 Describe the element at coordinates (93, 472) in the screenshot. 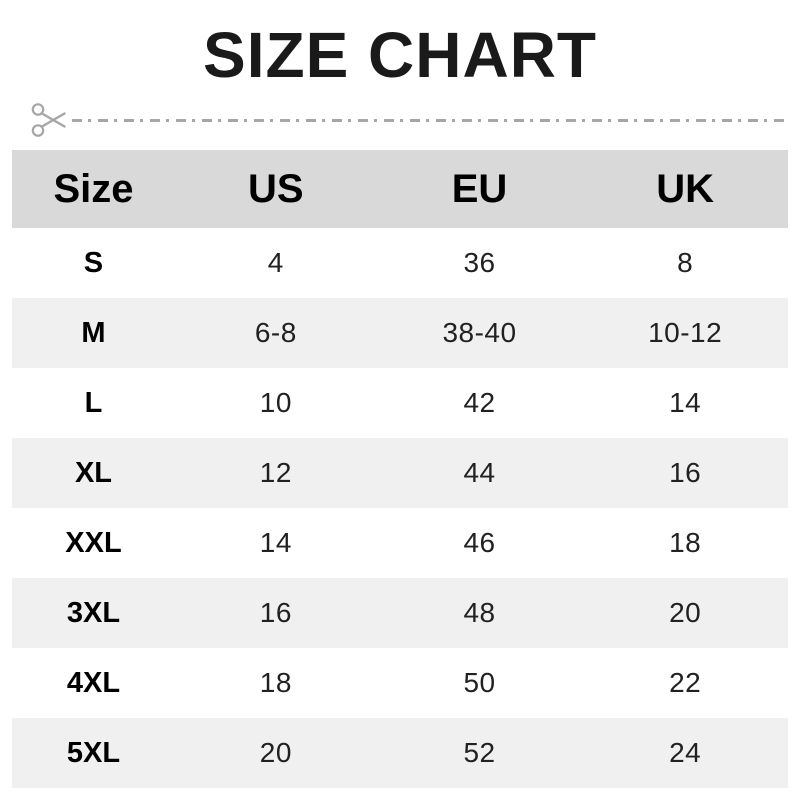

I see `cell-size: XL` at that location.